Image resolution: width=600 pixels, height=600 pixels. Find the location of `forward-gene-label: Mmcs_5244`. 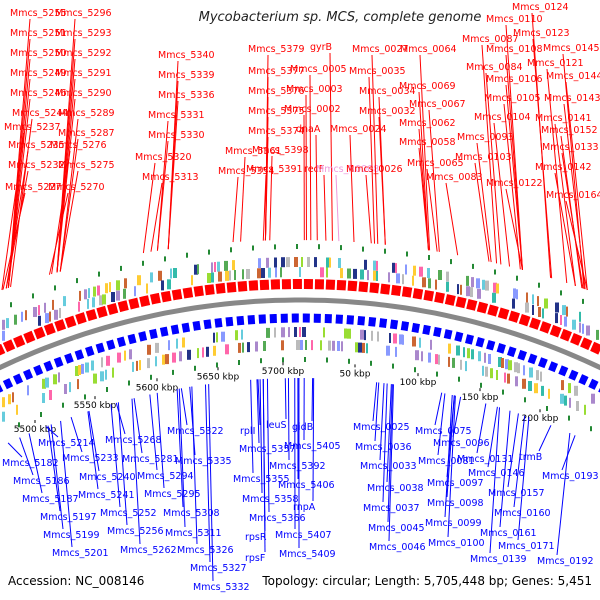

forward-gene-label: Mmcs_5244 is located at coordinates (40, 113).